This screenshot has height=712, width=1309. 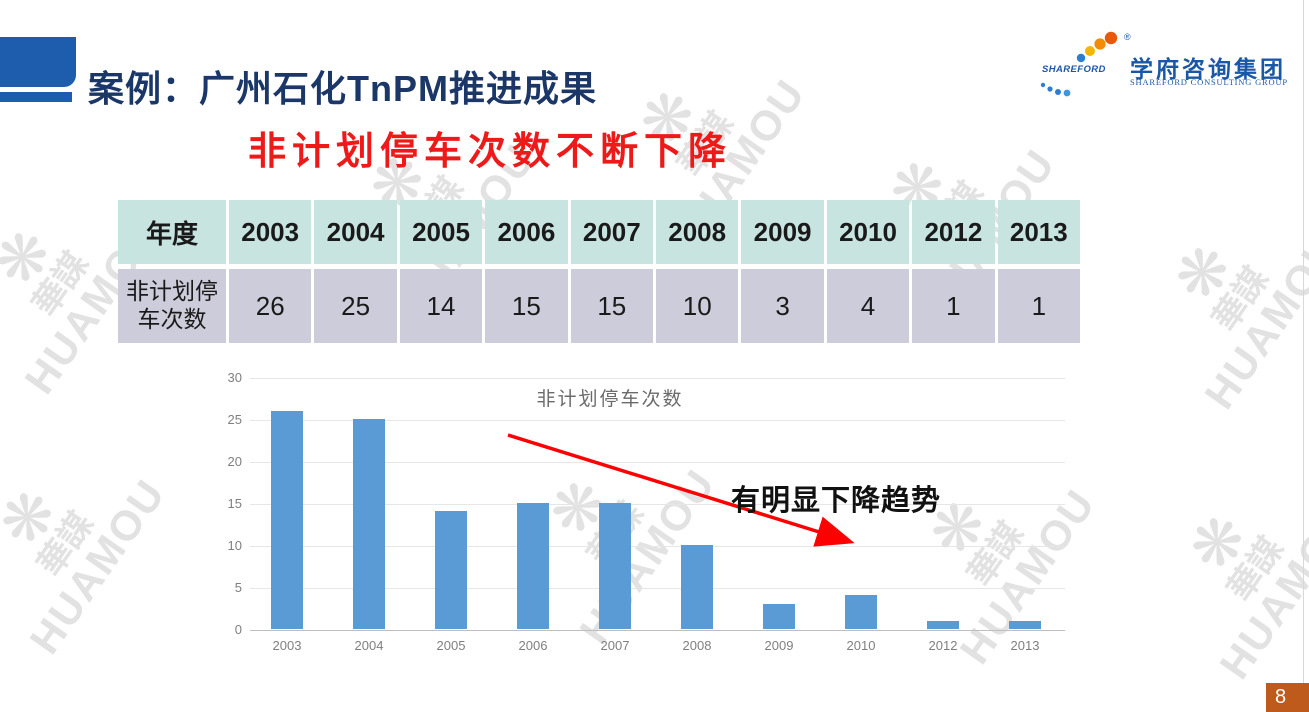 I want to click on table-year-header: 2004, so click(x=355, y=232).